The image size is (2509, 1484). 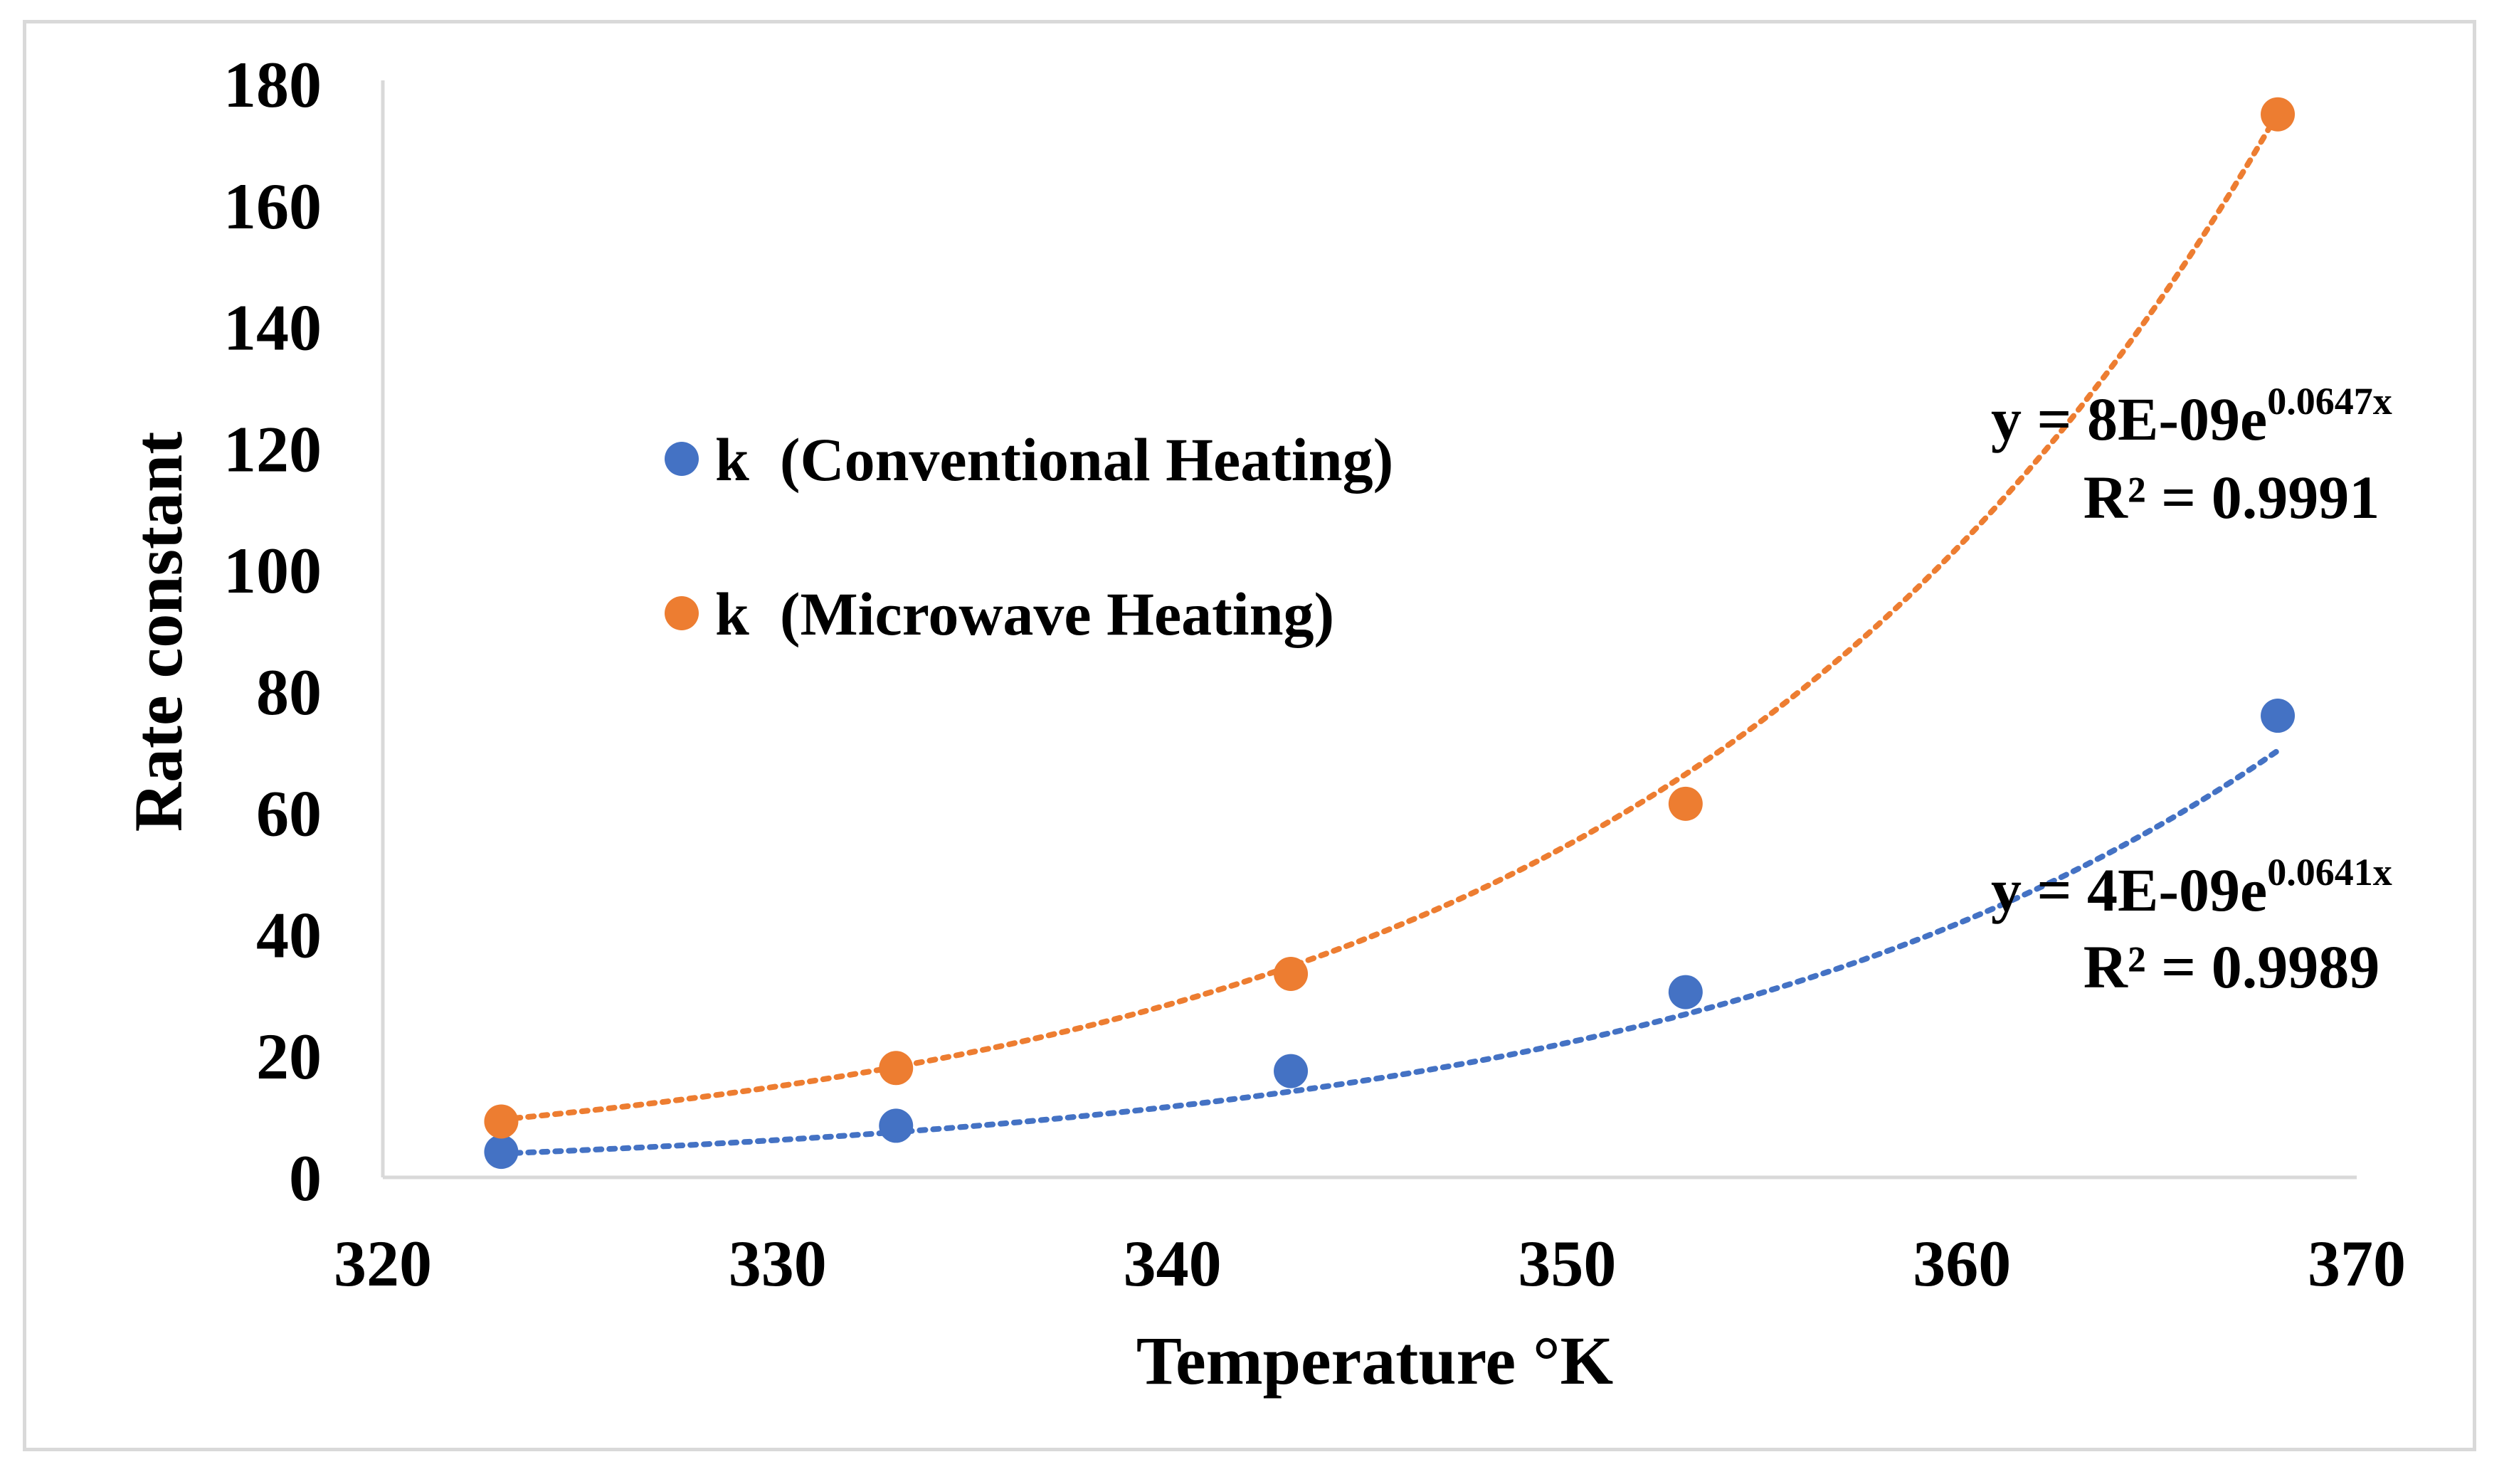 What do you see at coordinates (2329, 401) in the screenshot?
I see `equation-exponent: 0.0647x` at bounding box center [2329, 401].